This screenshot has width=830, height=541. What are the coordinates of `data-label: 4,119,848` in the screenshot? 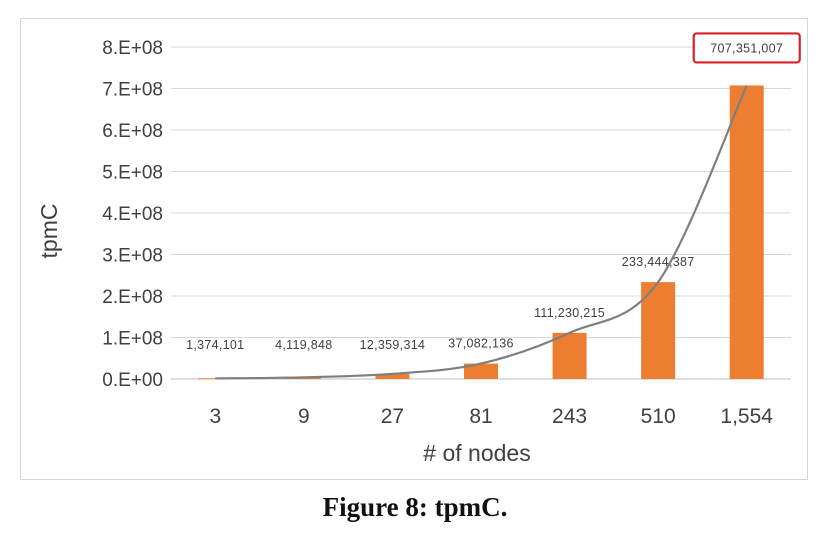 It's located at (303, 345).